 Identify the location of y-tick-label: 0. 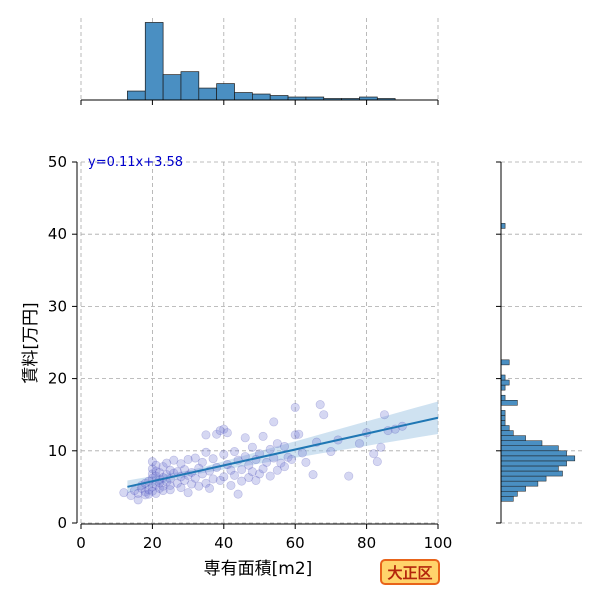
(62, 523).